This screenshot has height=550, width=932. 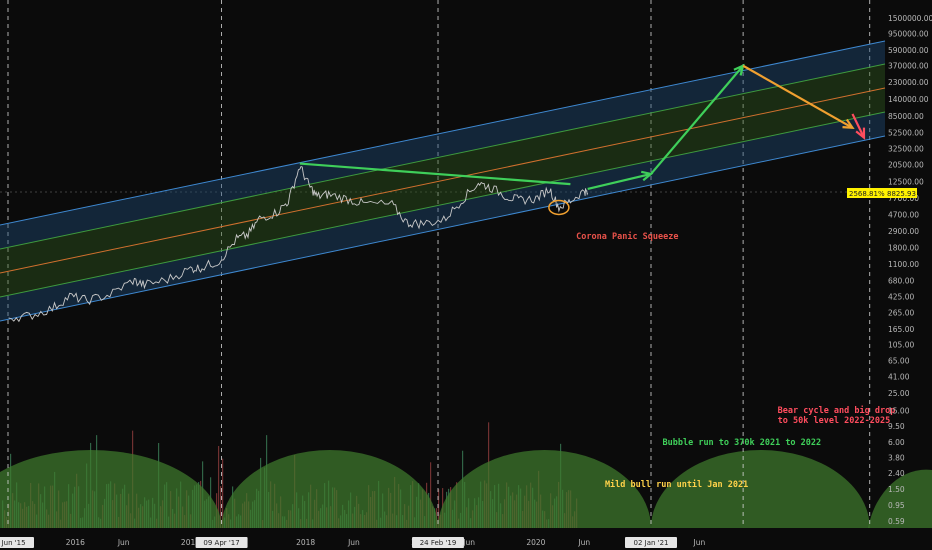 I want to click on y-tick-label: 1500000.00, so click(x=910, y=18).